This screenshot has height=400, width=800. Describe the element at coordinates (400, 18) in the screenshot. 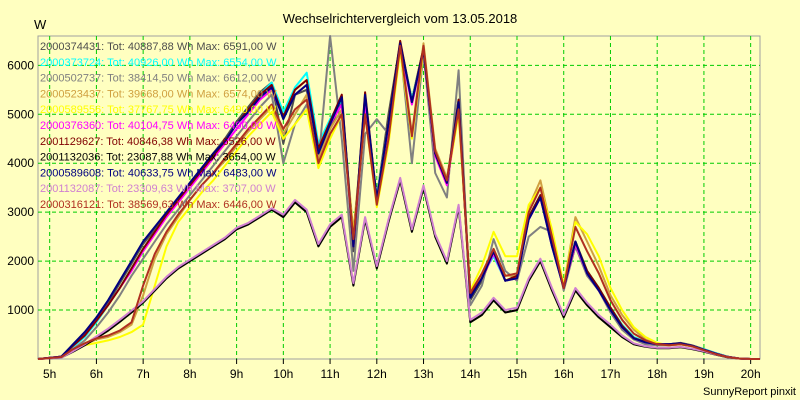

I see `chart-title: Wechselrichtervergleich vom 13.05.2018` at that location.